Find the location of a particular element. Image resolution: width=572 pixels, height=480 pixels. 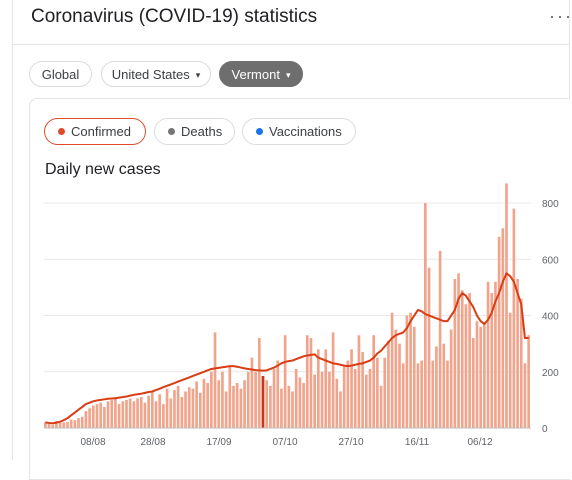

metric-tab-vaccinations: Vaccinations is located at coordinates (299, 131).